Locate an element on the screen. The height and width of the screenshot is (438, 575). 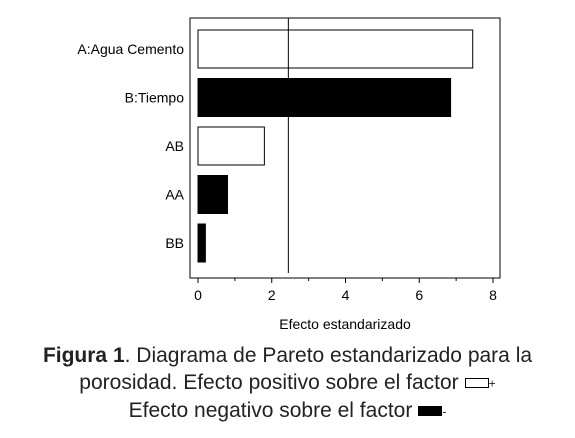
positive-sign: + is located at coordinates (492, 383).